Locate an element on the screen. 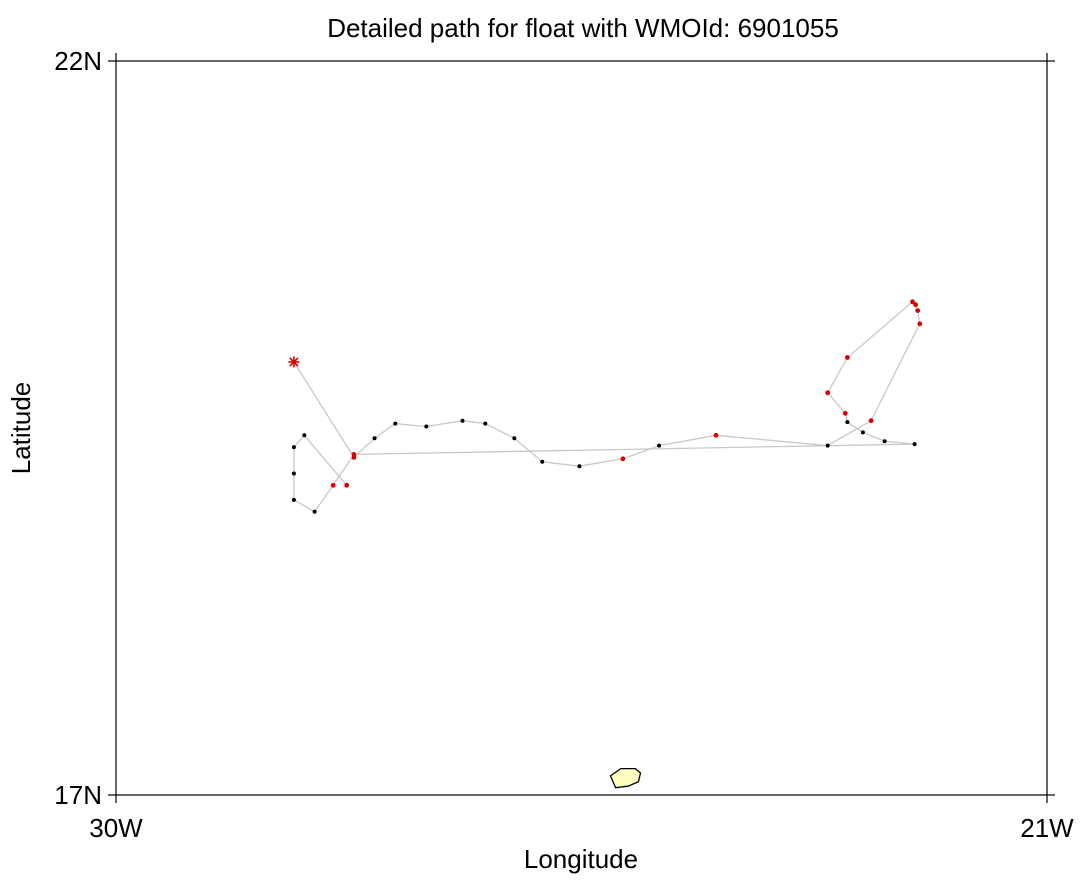  y-tick-label: 17N is located at coordinates (78, 795).